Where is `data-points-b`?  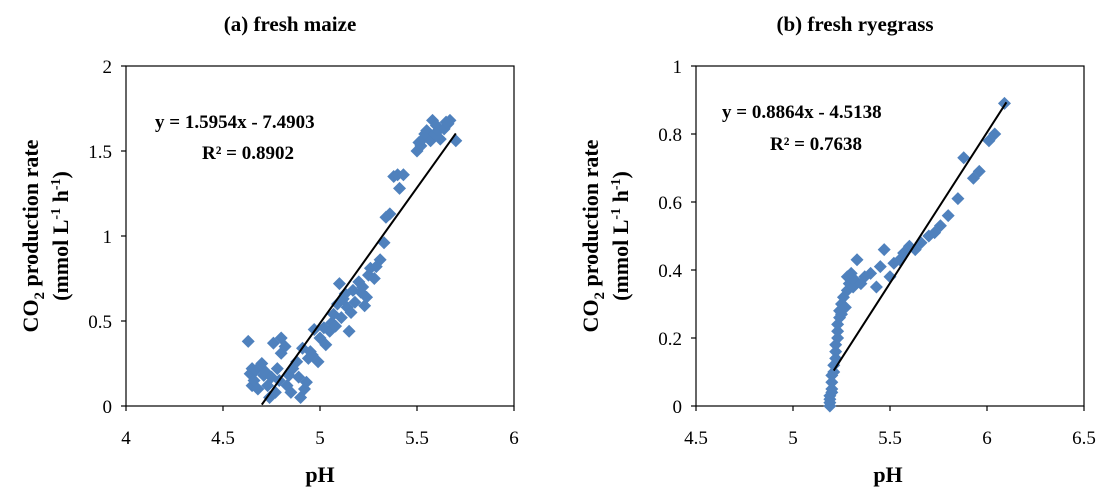 data-points-b is located at coordinates (917, 254).